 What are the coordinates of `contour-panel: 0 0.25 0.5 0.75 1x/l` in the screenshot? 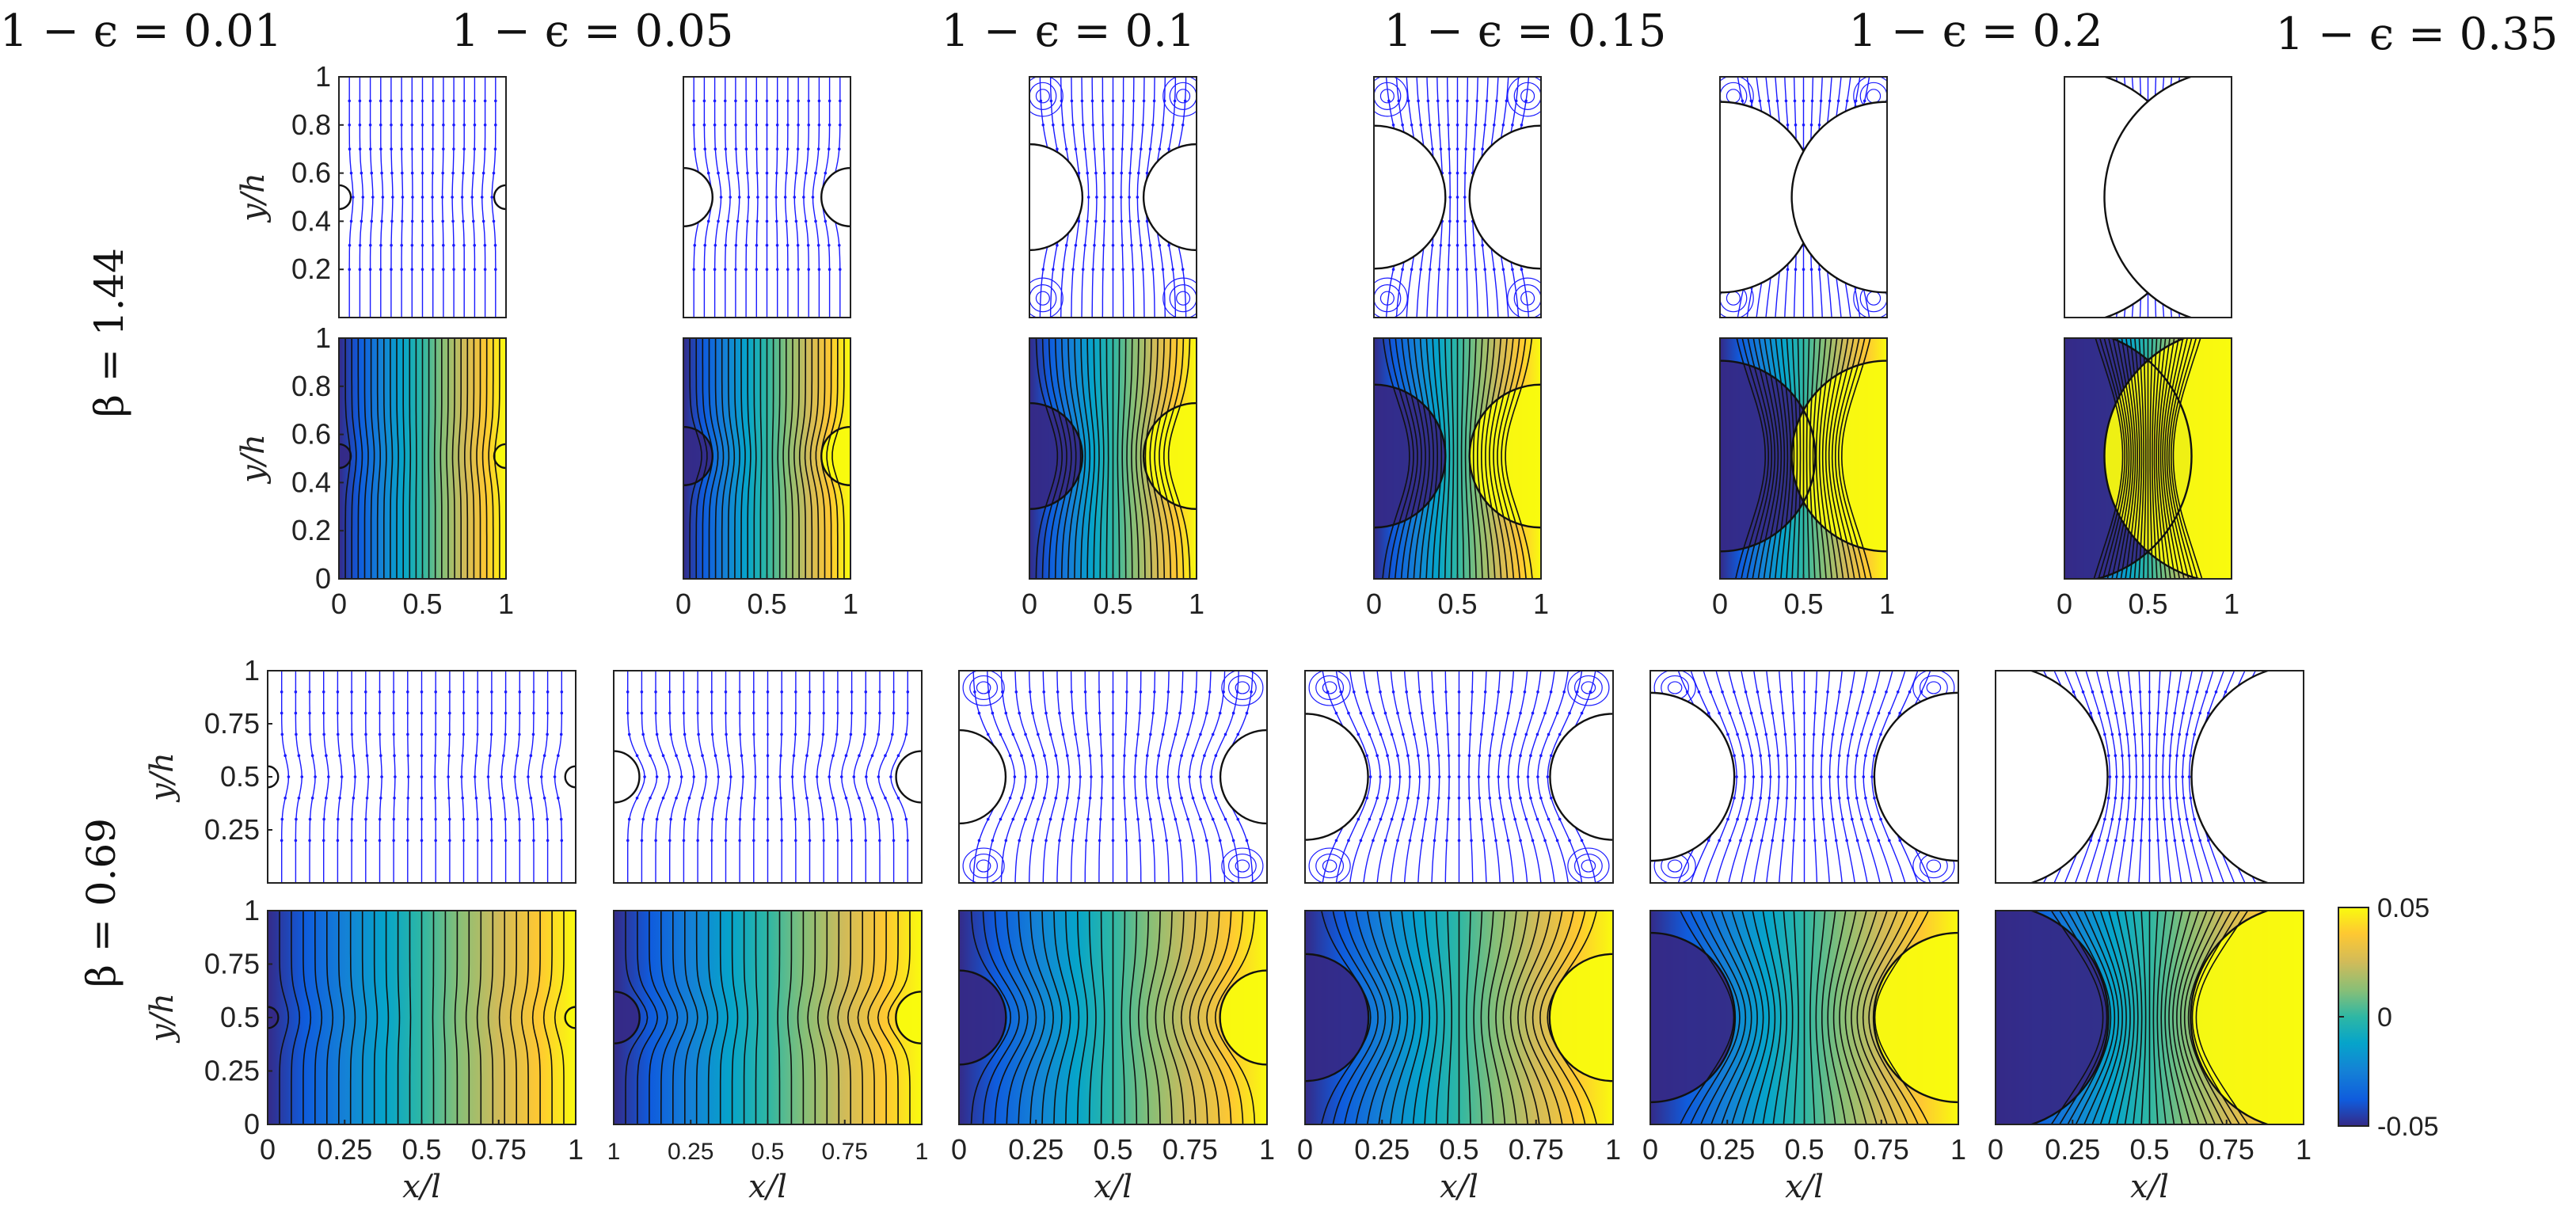 It's located at (1113, 1057).